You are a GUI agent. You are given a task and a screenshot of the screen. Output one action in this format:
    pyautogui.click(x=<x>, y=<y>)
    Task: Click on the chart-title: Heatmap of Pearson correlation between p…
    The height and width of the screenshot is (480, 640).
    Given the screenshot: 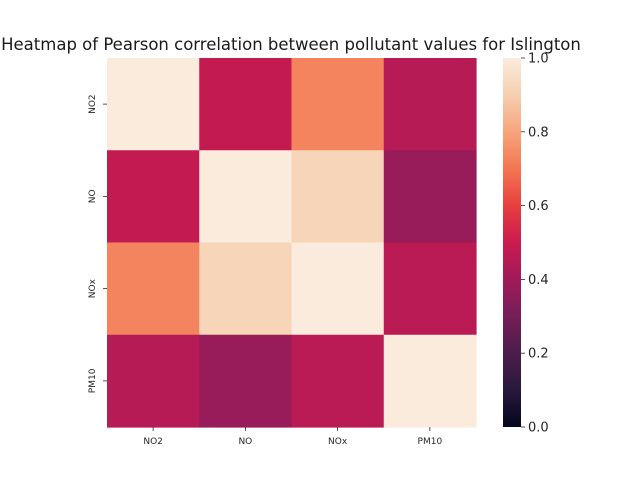 What is the action you would take?
    pyautogui.click(x=291, y=44)
    